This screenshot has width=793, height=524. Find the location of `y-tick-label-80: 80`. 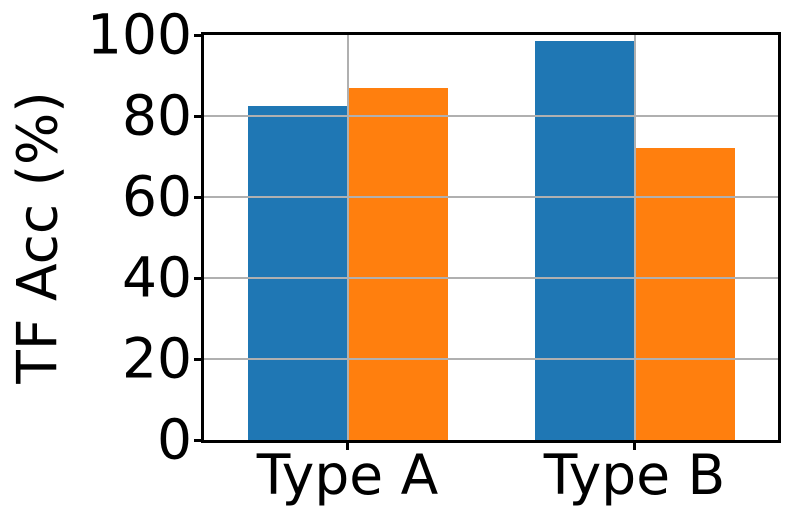

y-tick-label-80: 80 is located at coordinates (157, 115).